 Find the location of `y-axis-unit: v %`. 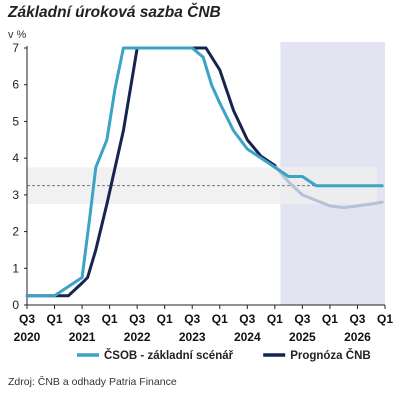

y-axis-unit: v % is located at coordinates (17, 35).